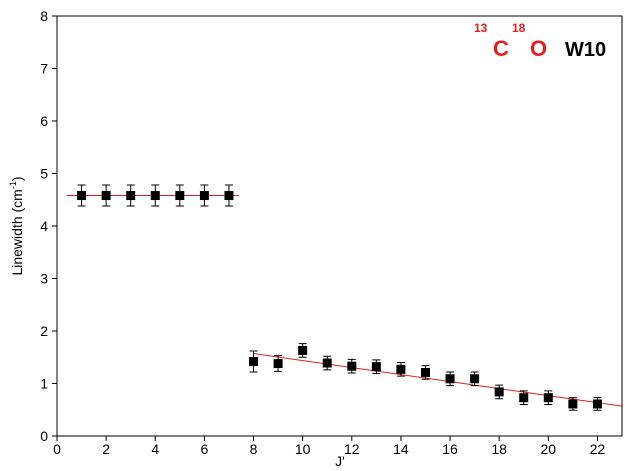 This screenshot has height=471, width=625. What do you see at coordinates (44, 279) in the screenshot?
I see `y-tick-label: 3` at bounding box center [44, 279].